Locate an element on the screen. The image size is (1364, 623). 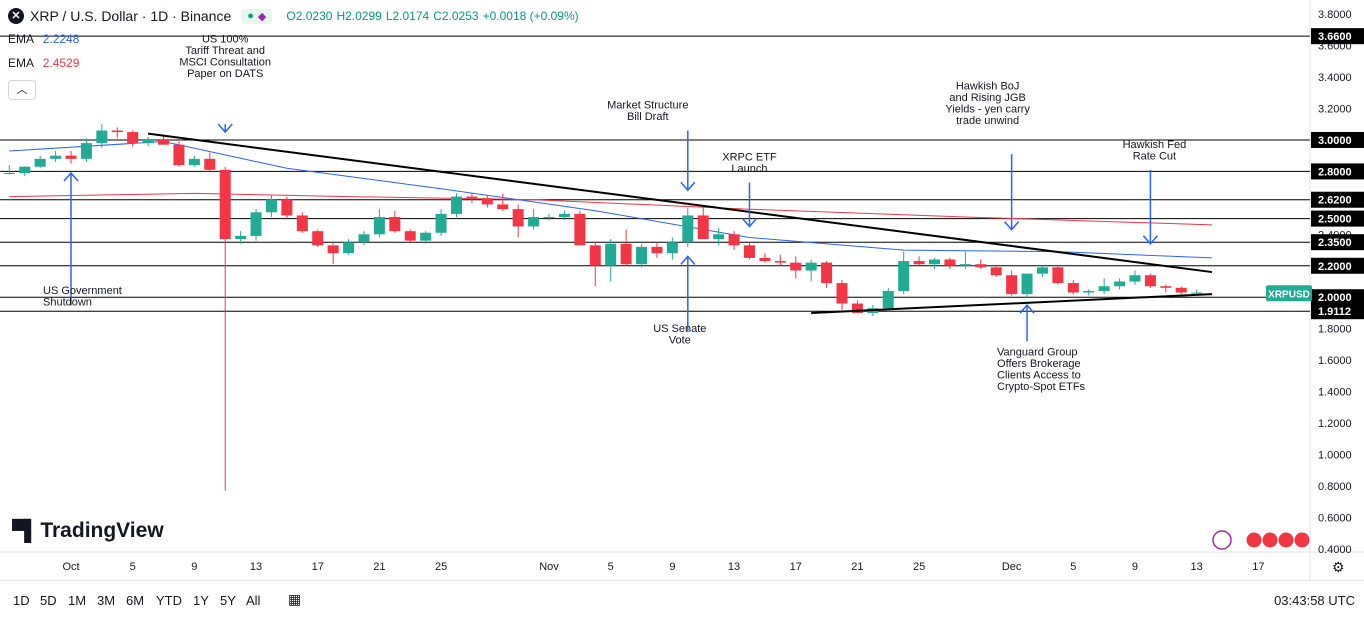
indicator-toggle: ● ◆ is located at coordinates (257, 16).